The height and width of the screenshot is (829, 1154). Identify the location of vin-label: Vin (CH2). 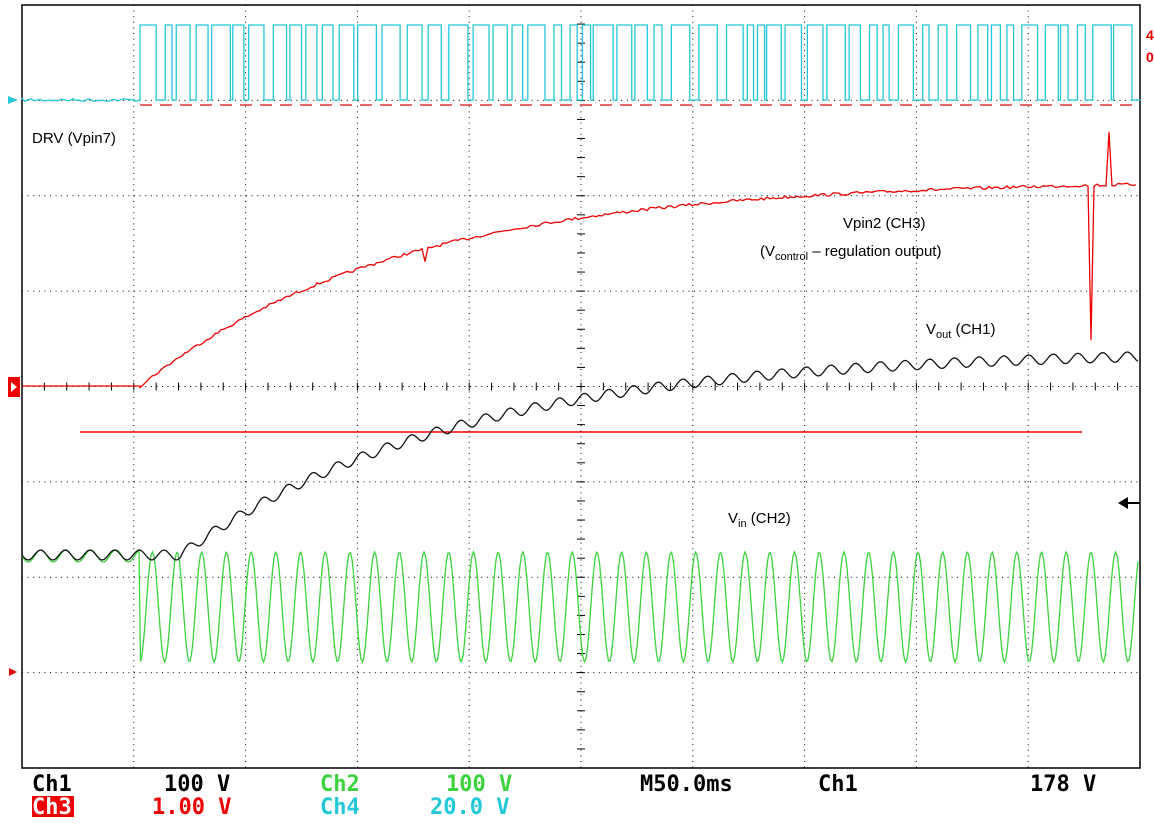
(759, 520).